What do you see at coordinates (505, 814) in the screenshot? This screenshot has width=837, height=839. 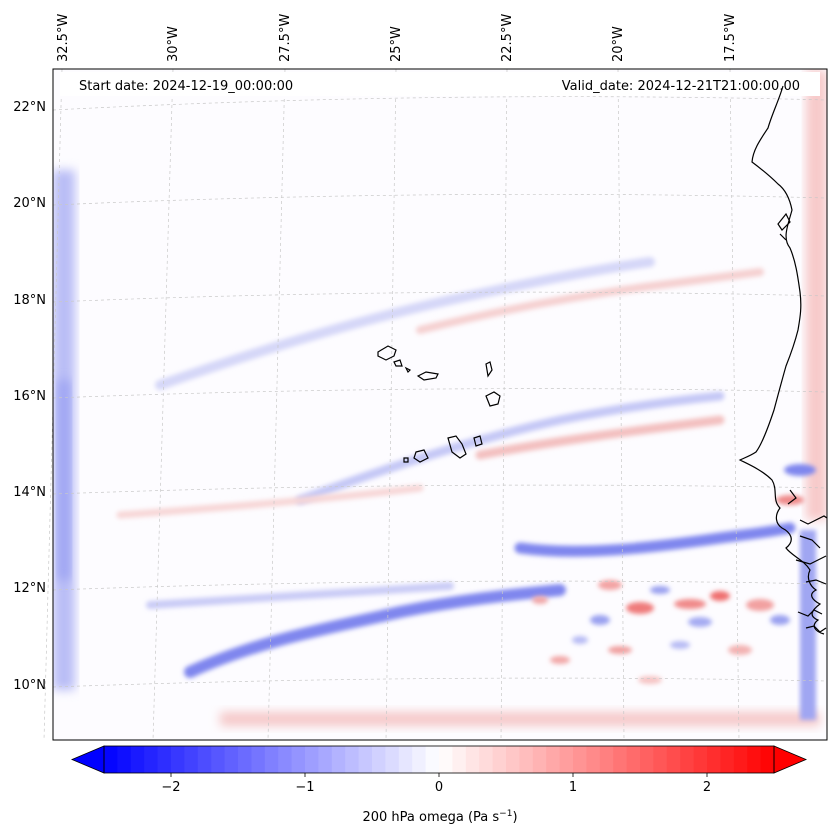 I see `colorbar-label-exp: −1` at bounding box center [505, 814].